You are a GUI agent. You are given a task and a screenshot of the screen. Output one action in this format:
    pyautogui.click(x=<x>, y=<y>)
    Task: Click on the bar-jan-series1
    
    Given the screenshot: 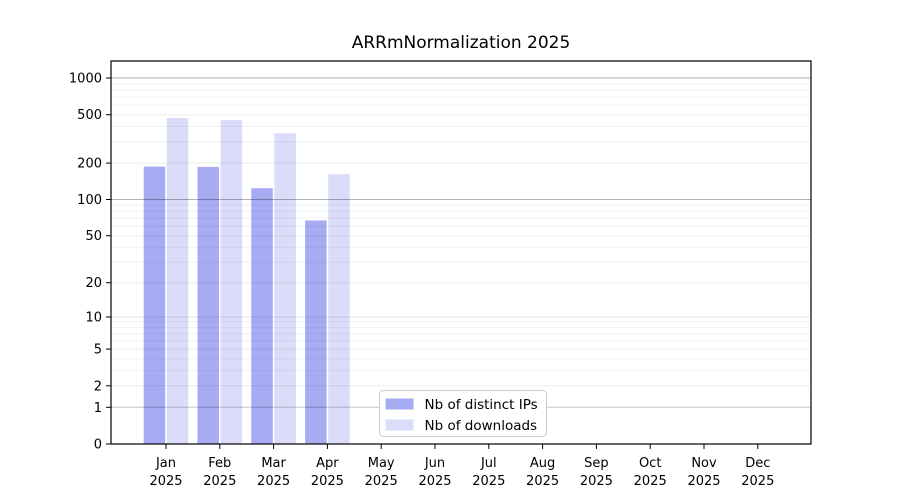 What is the action you would take?
    pyautogui.click(x=177, y=281)
    